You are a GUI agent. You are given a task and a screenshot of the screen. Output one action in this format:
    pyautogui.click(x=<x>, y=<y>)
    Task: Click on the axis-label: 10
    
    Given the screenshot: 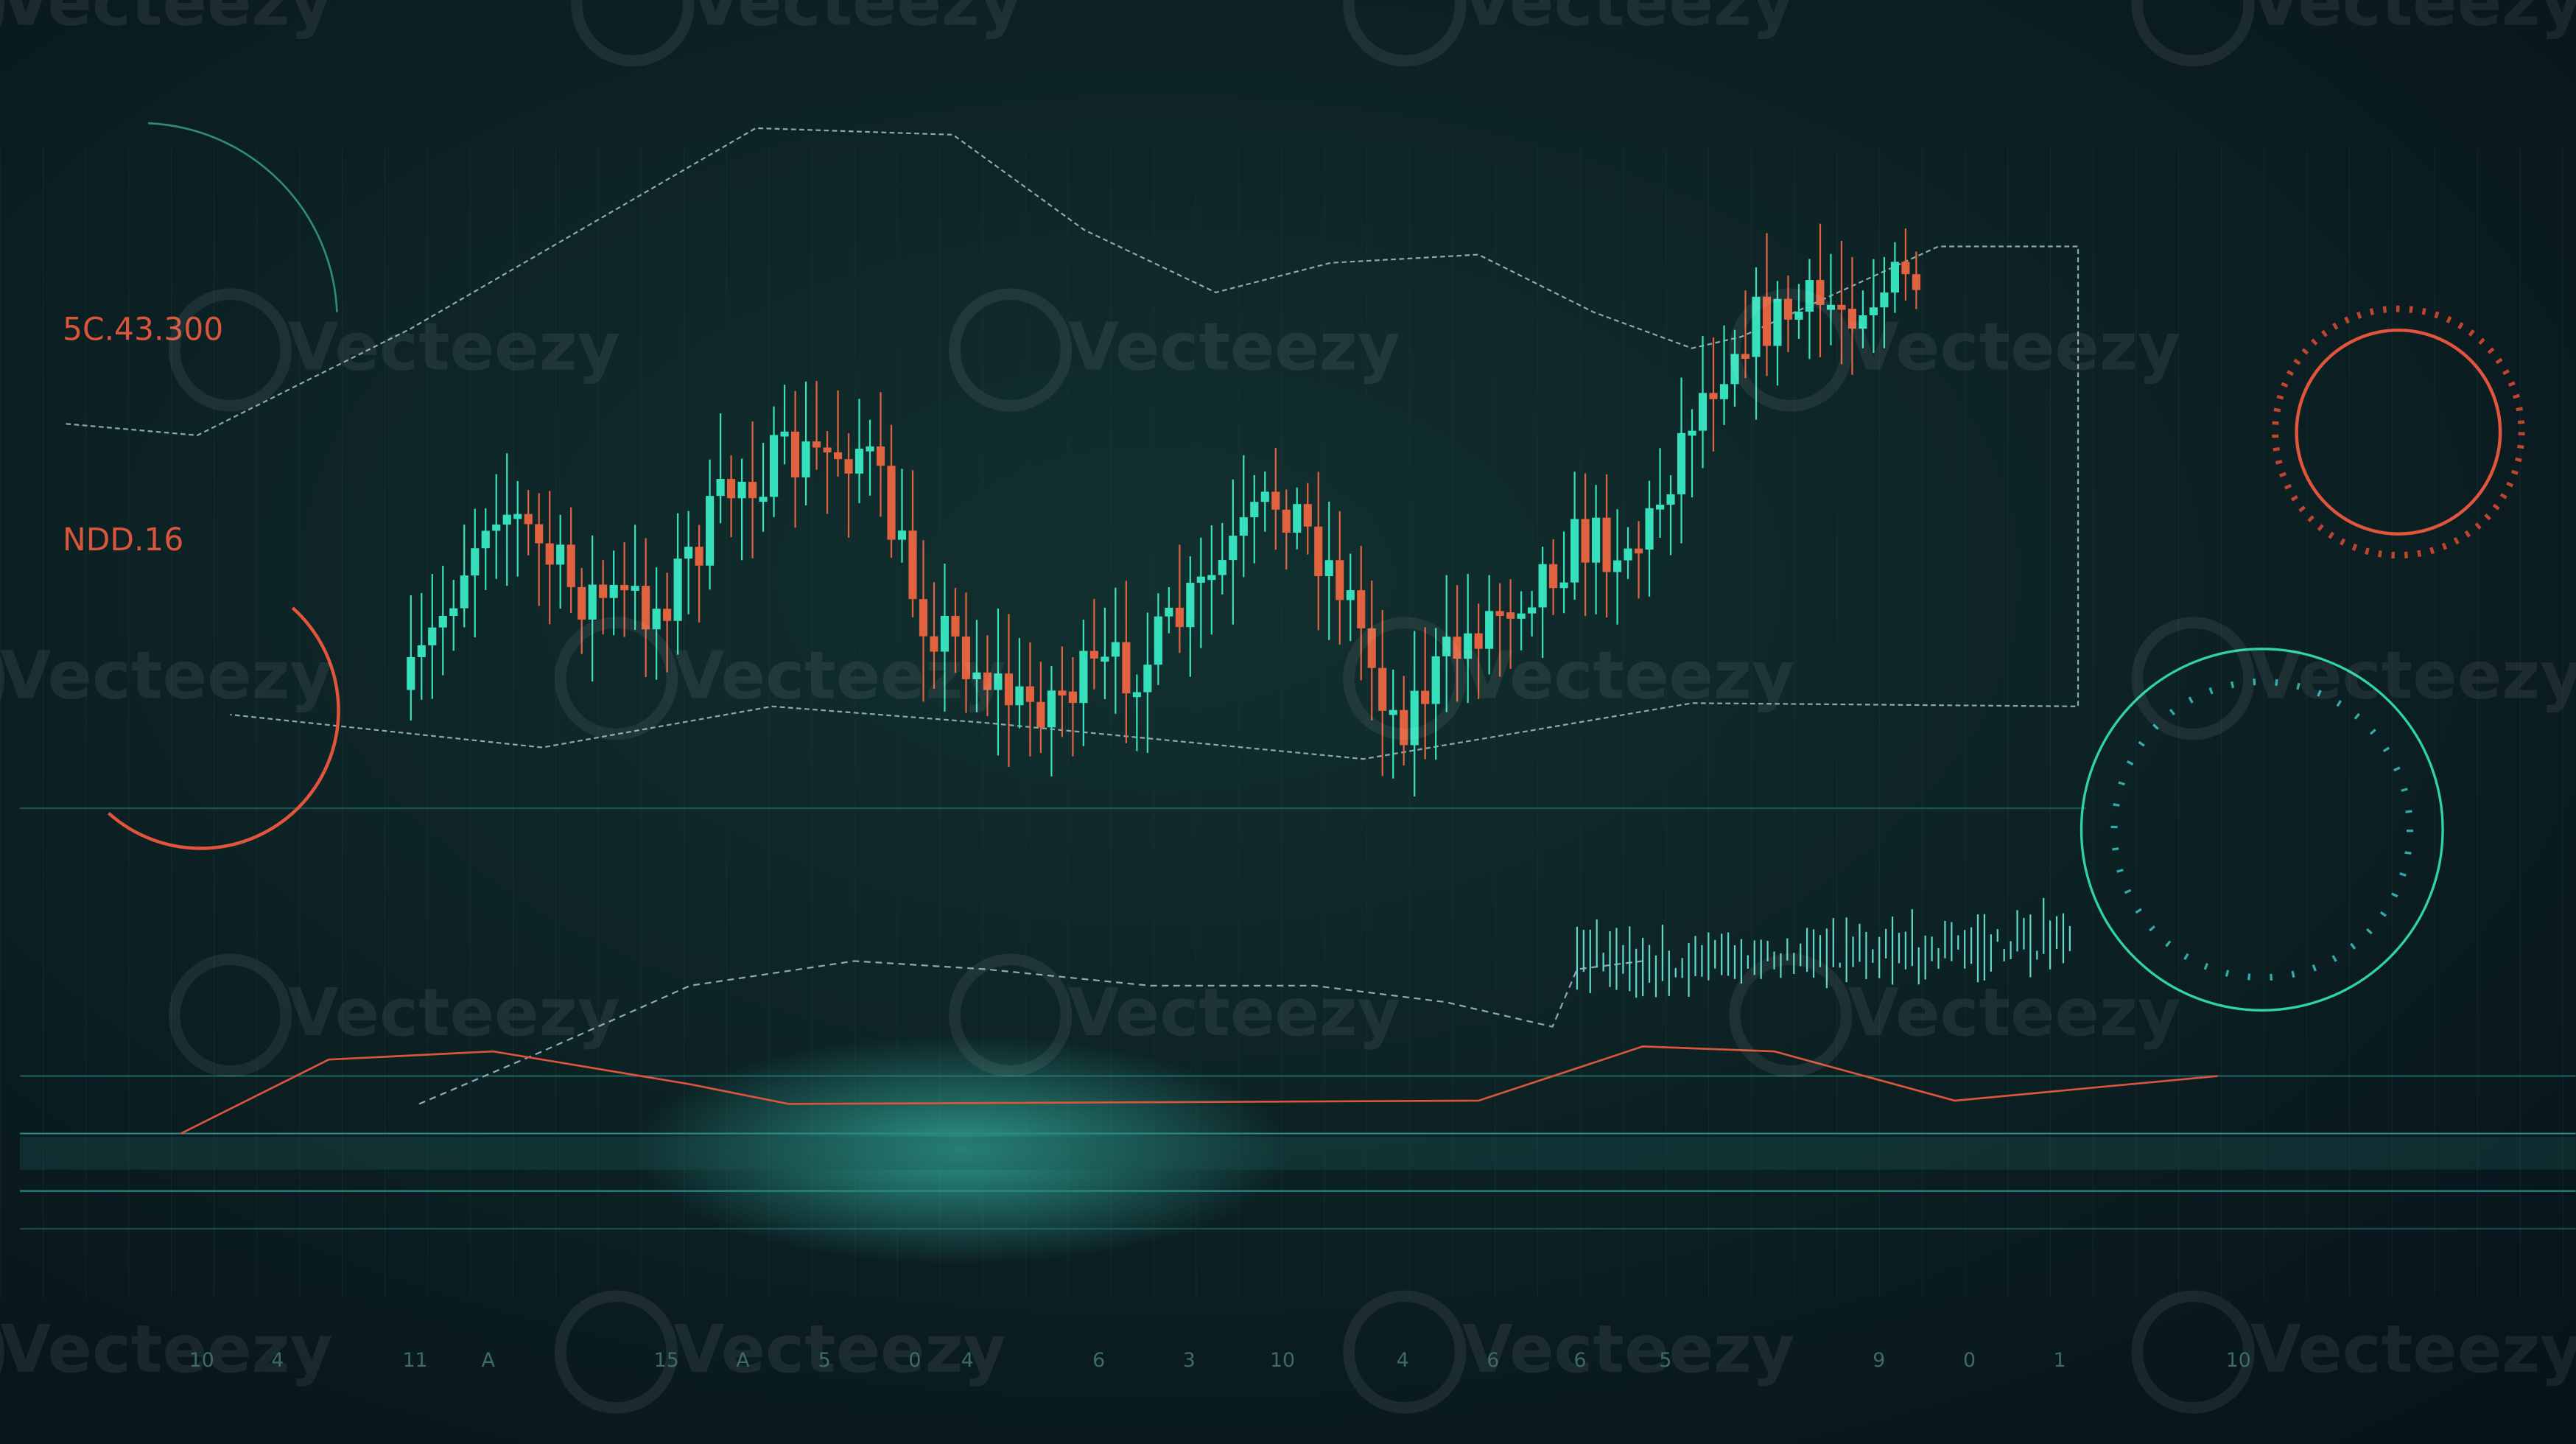 What is the action you would take?
    pyautogui.click(x=1282, y=1360)
    